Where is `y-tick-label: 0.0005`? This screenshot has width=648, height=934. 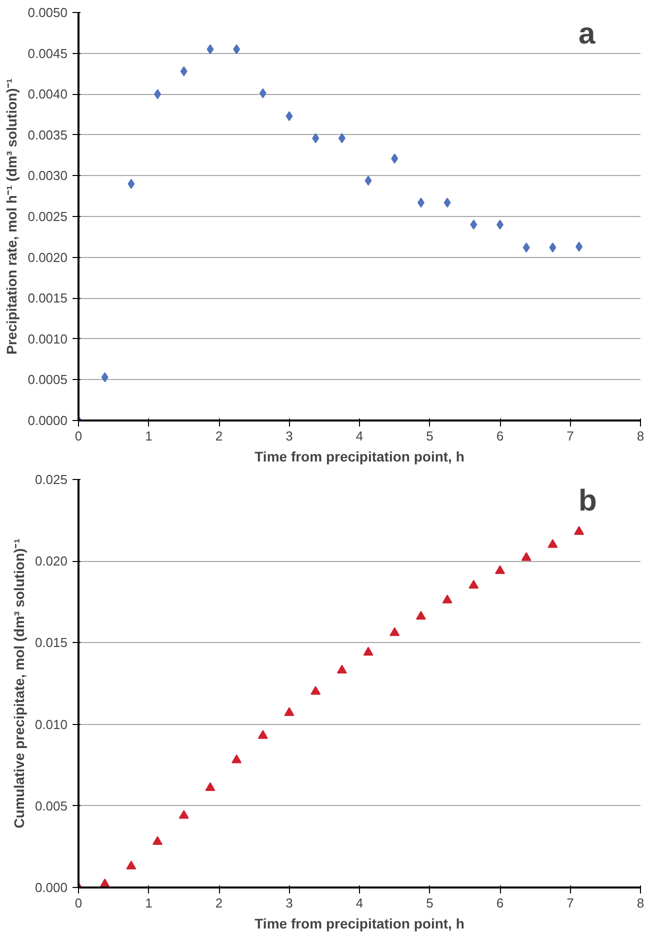 y-tick-label: 0.0005 is located at coordinates (48, 380).